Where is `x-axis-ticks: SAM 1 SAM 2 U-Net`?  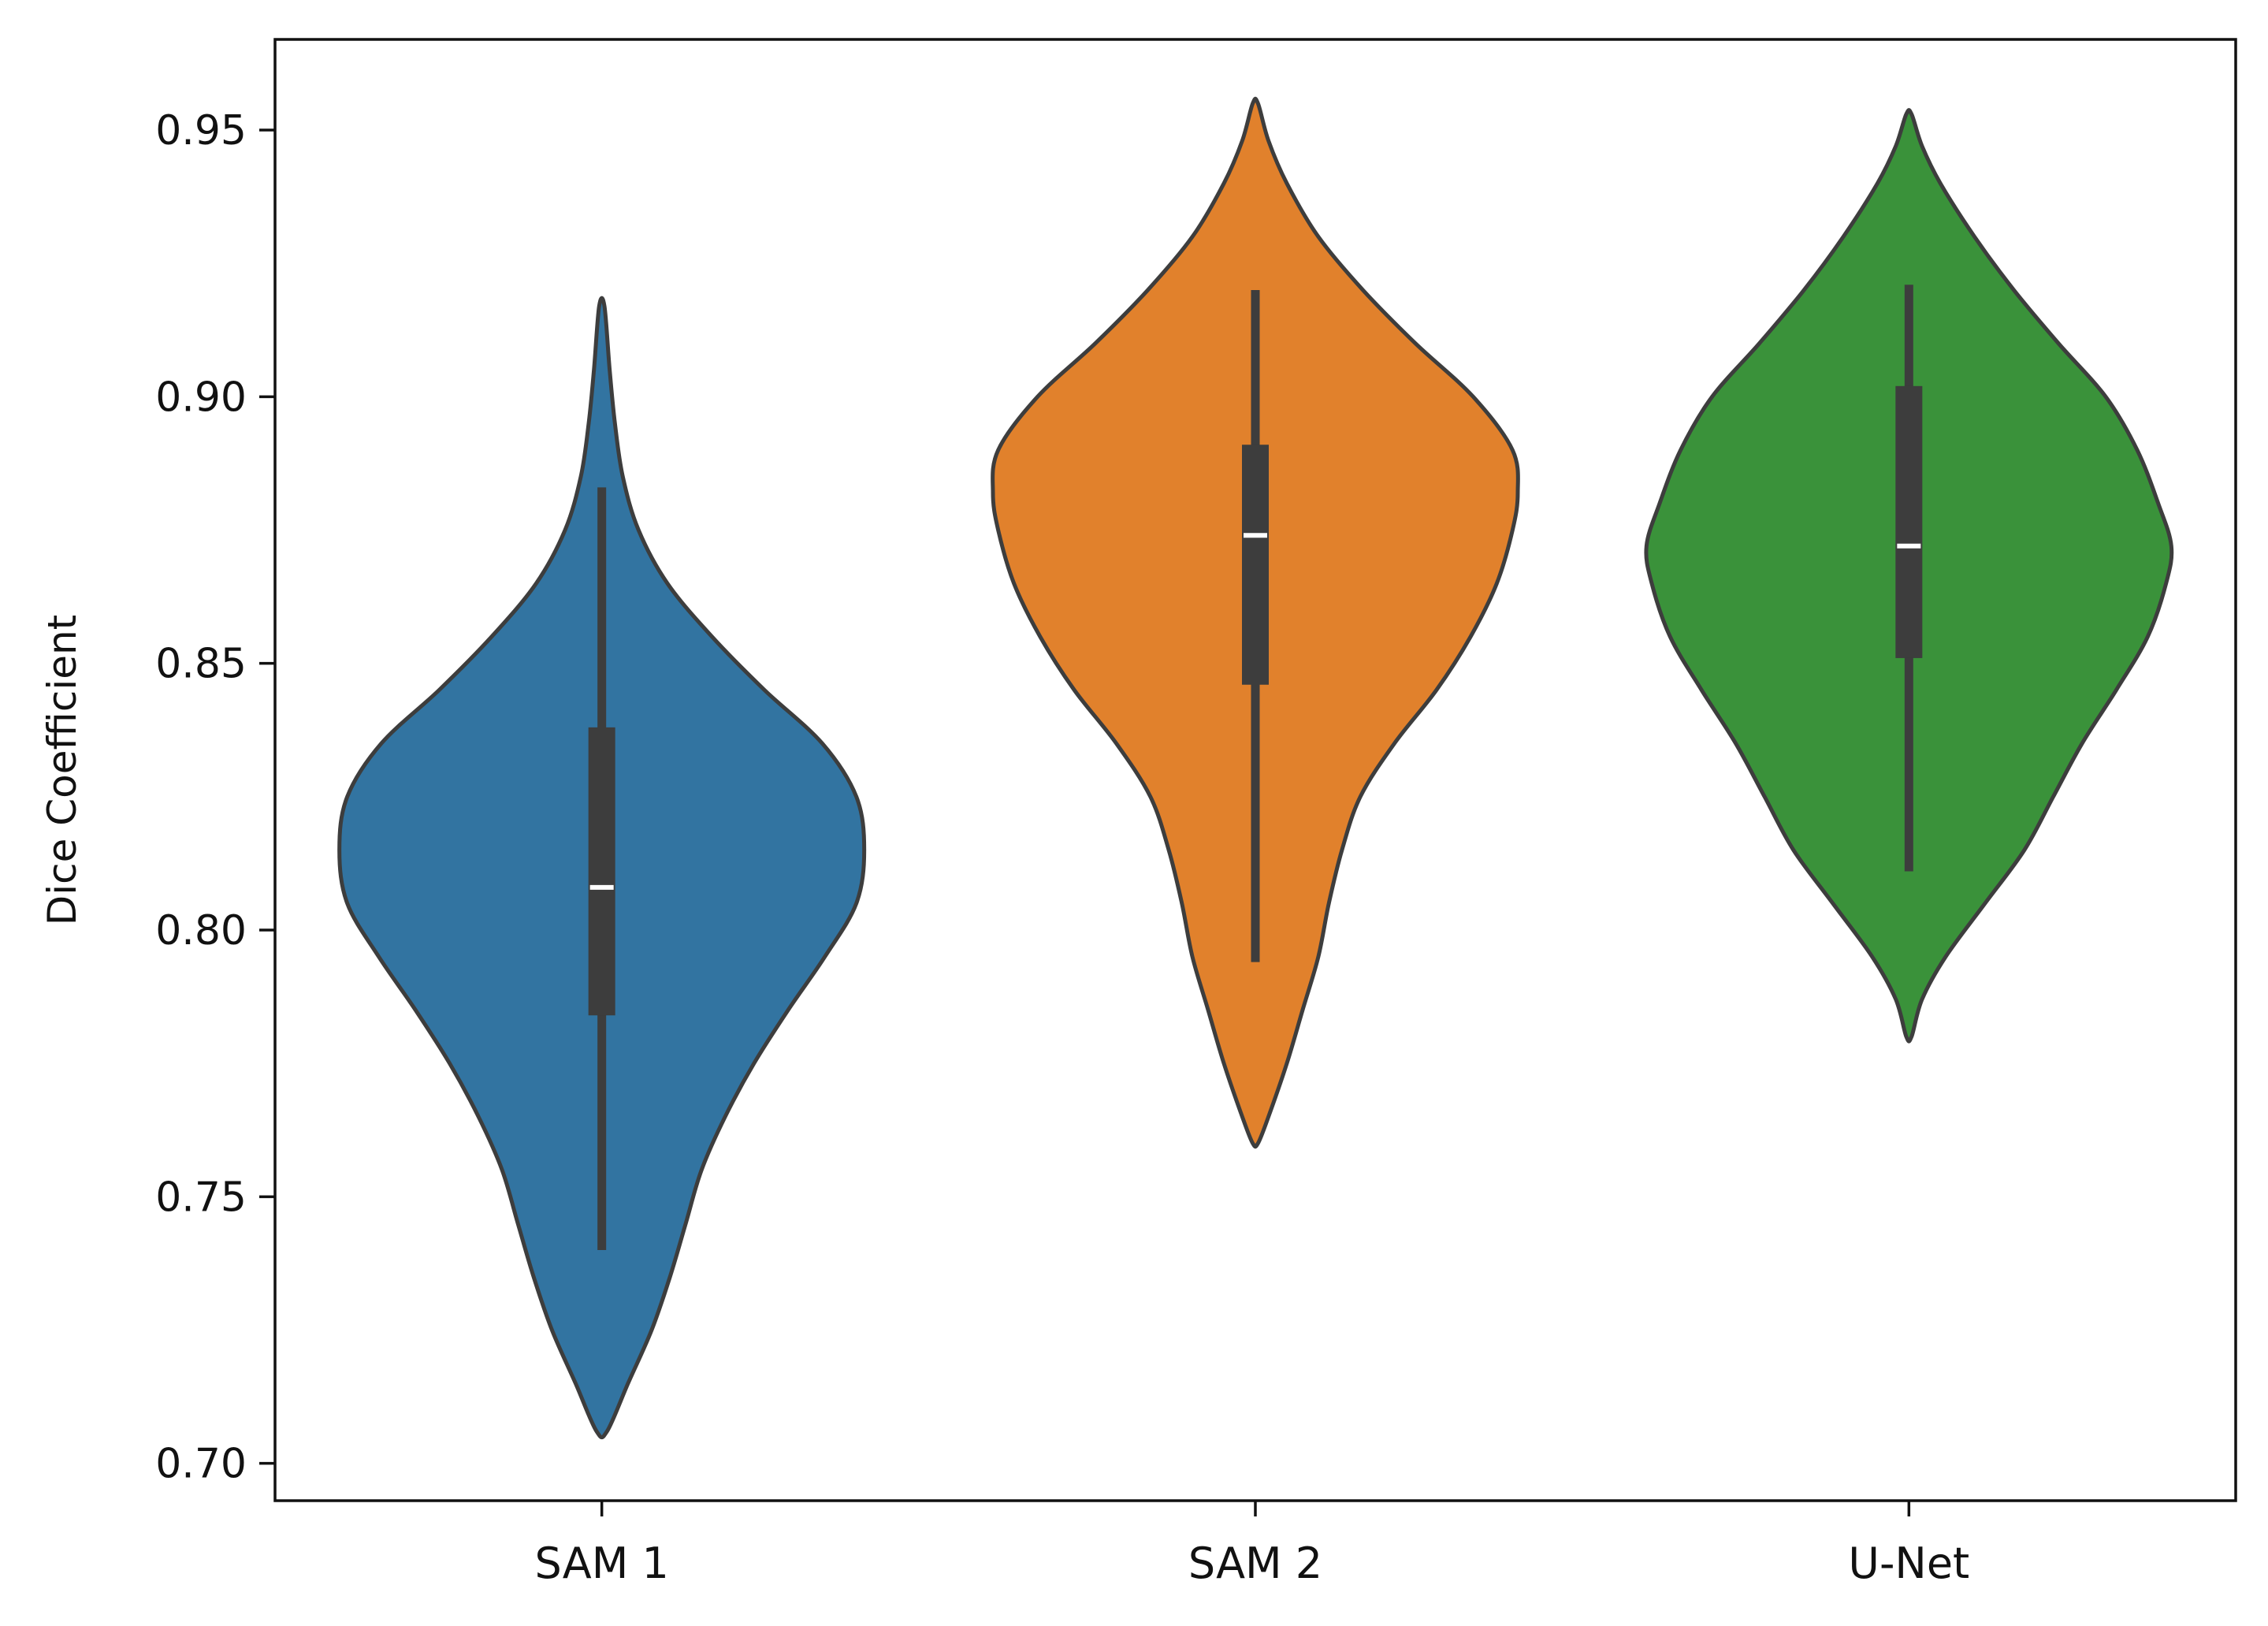
x-axis-ticks: SAM 1 SAM 2 U-Net is located at coordinates (1251, 1544).